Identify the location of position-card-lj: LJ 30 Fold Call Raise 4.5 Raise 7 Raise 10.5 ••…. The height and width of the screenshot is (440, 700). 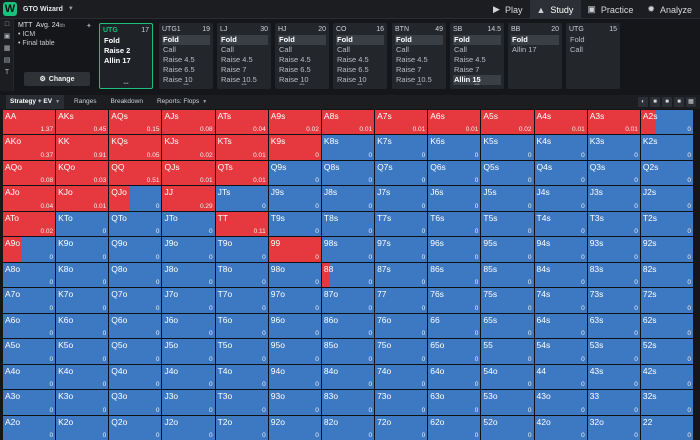
(244, 56).